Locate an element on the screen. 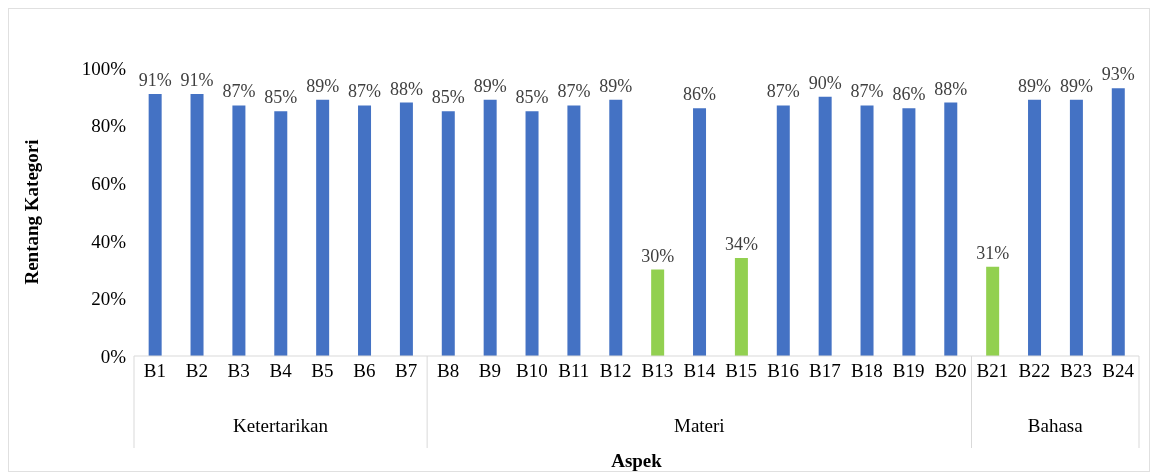 The height and width of the screenshot is (473, 1154). x-tick-label: B11 is located at coordinates (574, 371).